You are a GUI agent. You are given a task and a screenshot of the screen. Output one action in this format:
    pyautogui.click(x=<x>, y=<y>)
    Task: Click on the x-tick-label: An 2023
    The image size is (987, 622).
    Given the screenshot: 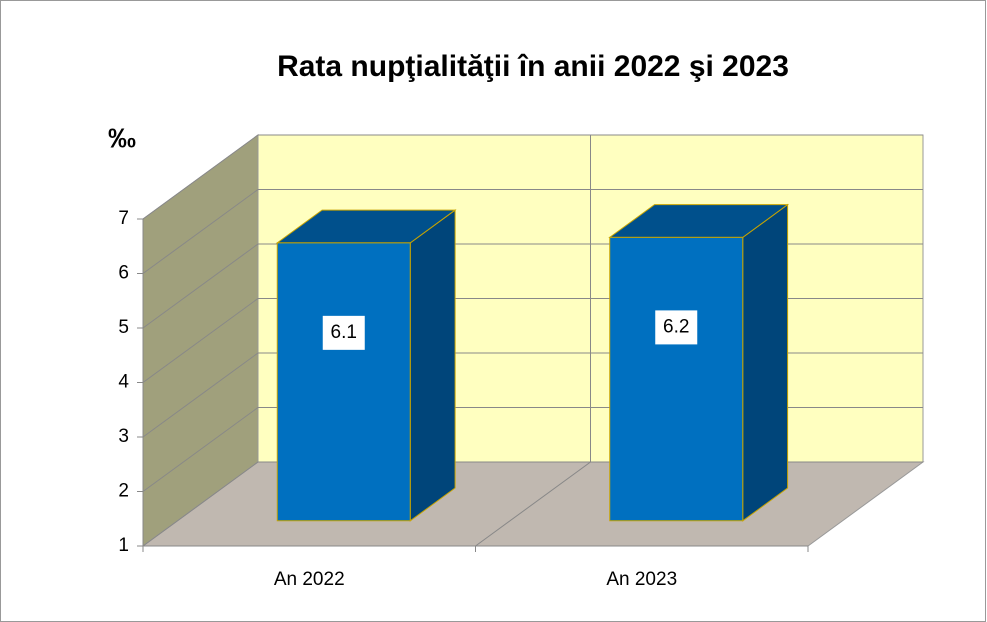 What is the action you would take?
    pyautogui.click(x=641, y=579)
    